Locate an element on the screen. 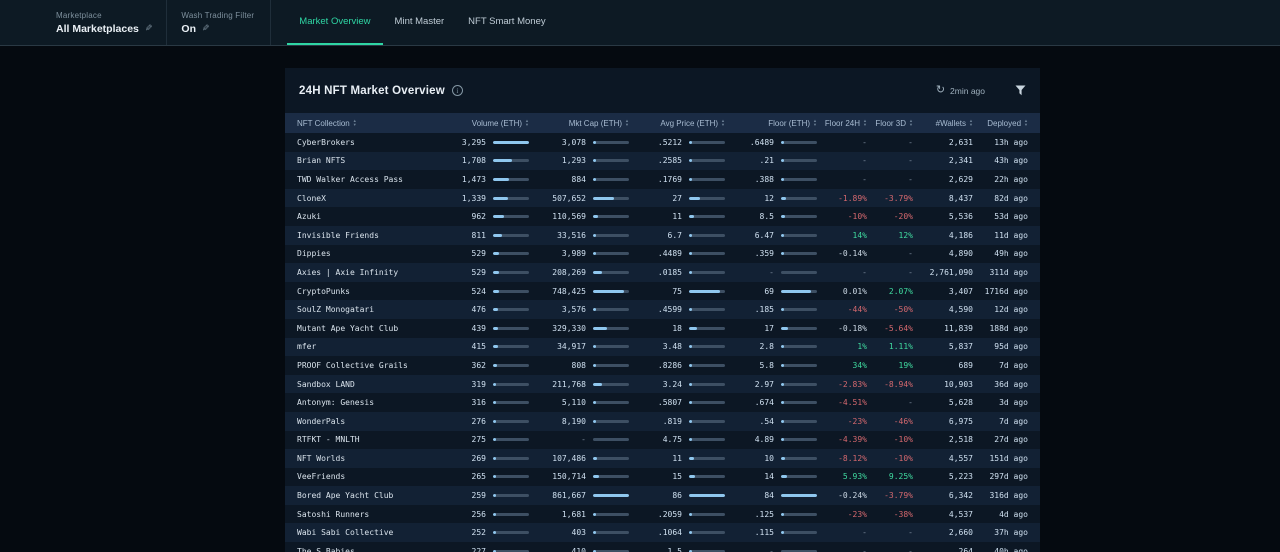 This screenshot has width=1280, height=552. wash-filter-edit-icon: ✎ is located at coordinates (206, 28).